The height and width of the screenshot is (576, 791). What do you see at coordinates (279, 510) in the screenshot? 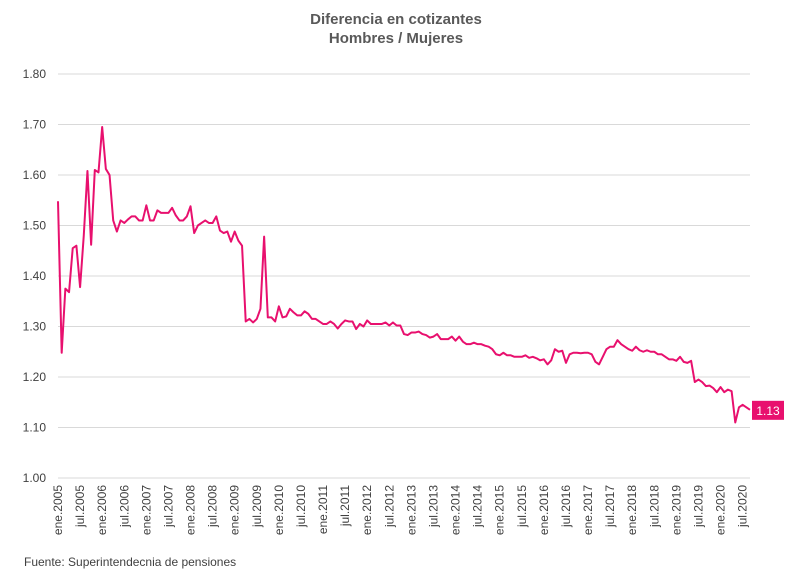
I see `x-tick-label: ene.2010` at bounding box center [279, 510].